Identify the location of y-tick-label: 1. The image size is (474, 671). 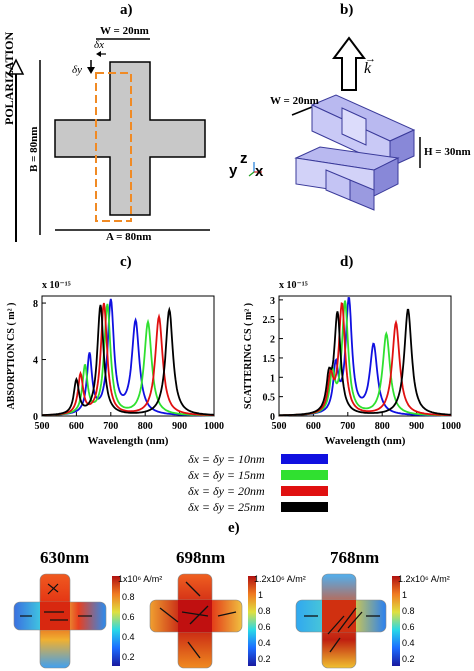
(272, 378).